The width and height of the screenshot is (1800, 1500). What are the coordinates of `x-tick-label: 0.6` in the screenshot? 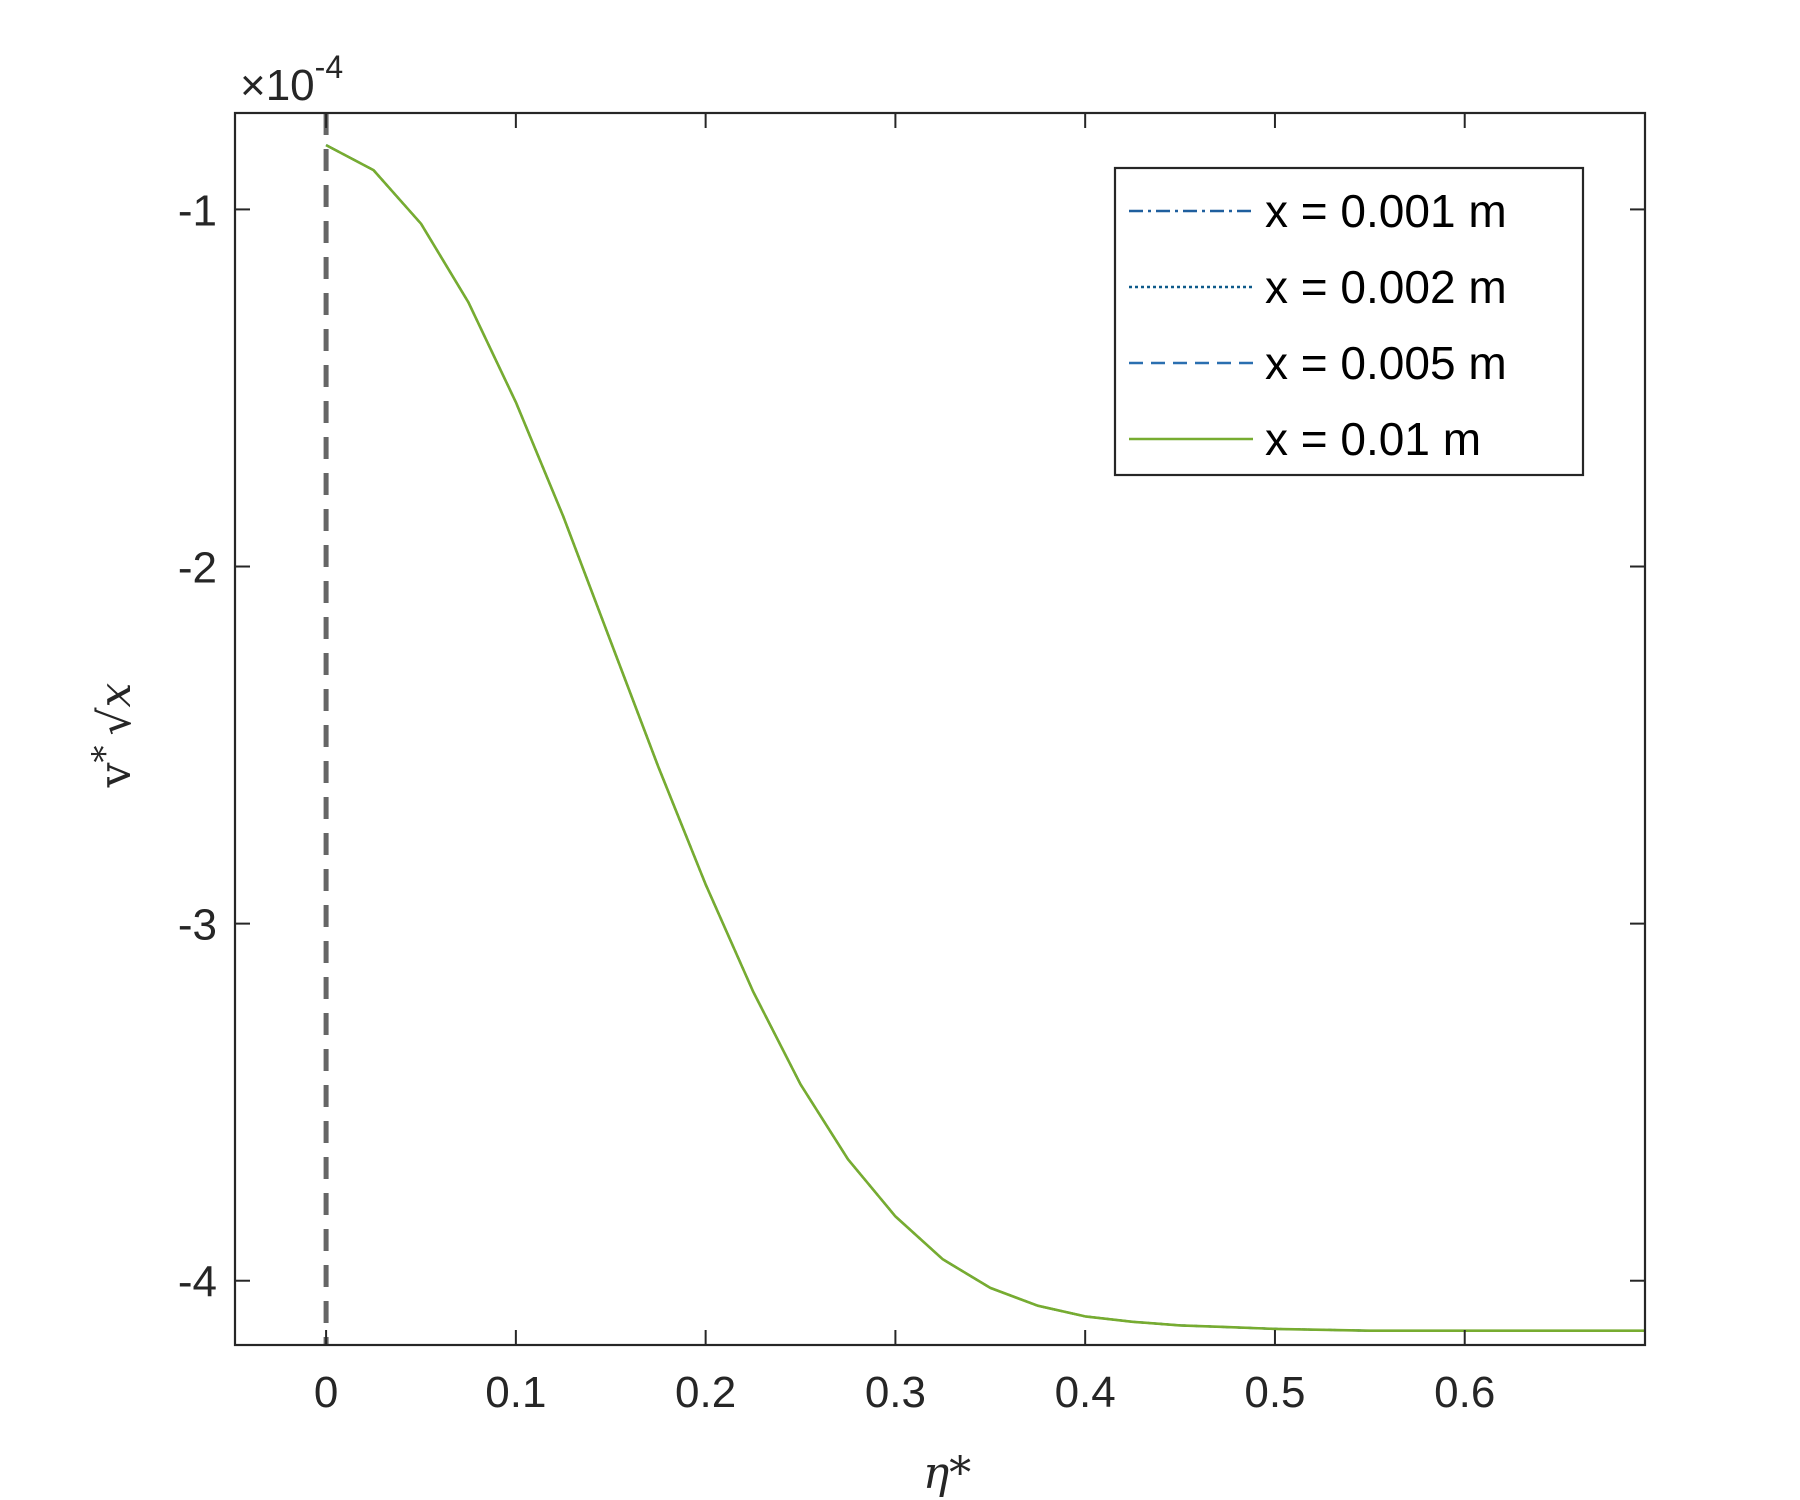 It's located at (1464, 1392).